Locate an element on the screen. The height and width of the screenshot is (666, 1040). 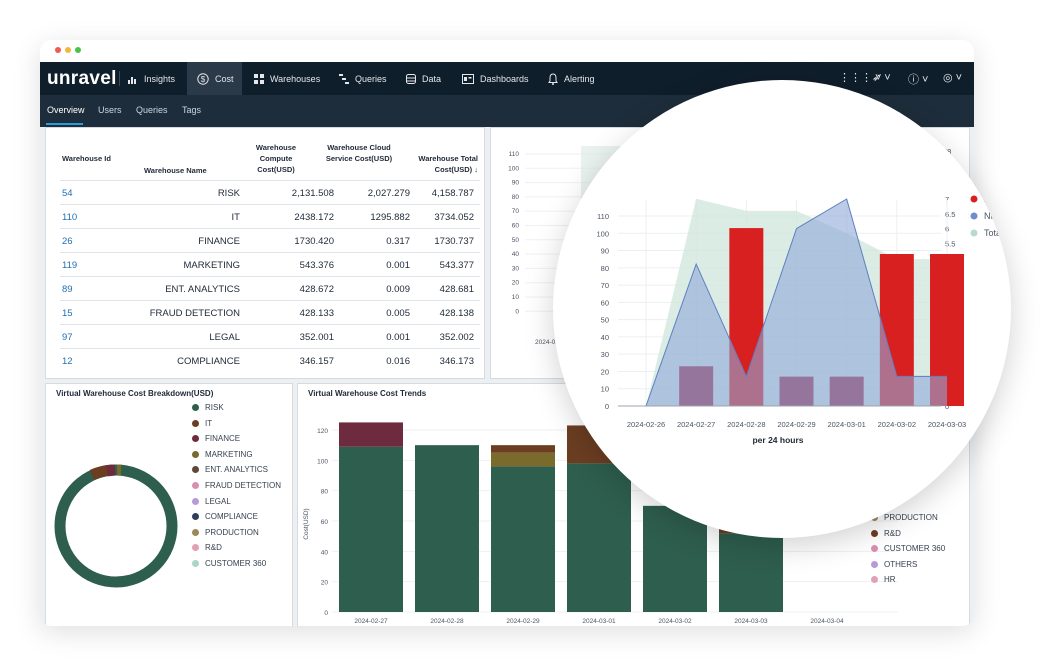
table-row: 54 RISK 2,131.508 2,027.279 4,158.787 is located at coordinates (270, 192).